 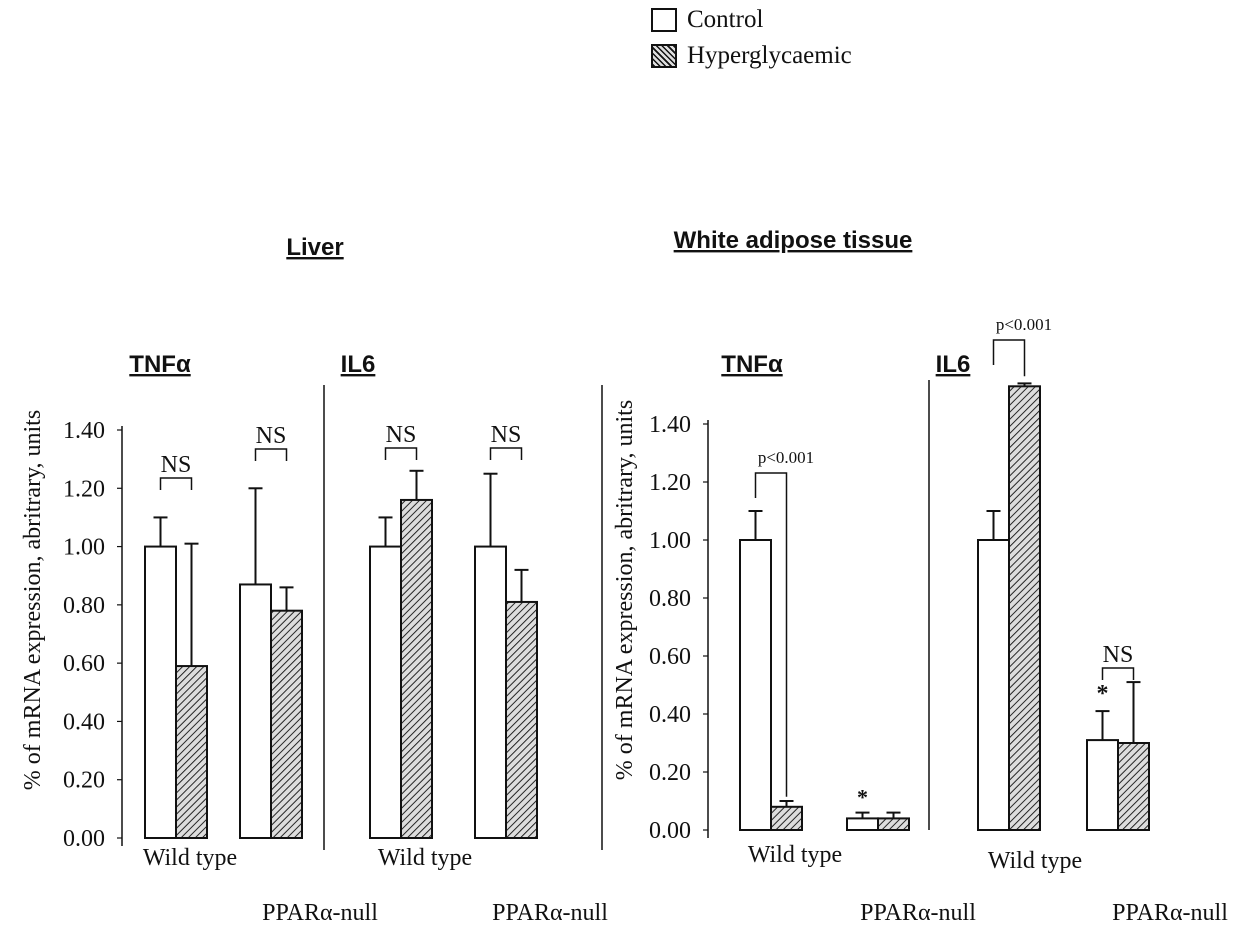 I want to click on wat-y-tick-label: 1.00, so click(x=670, y=541).